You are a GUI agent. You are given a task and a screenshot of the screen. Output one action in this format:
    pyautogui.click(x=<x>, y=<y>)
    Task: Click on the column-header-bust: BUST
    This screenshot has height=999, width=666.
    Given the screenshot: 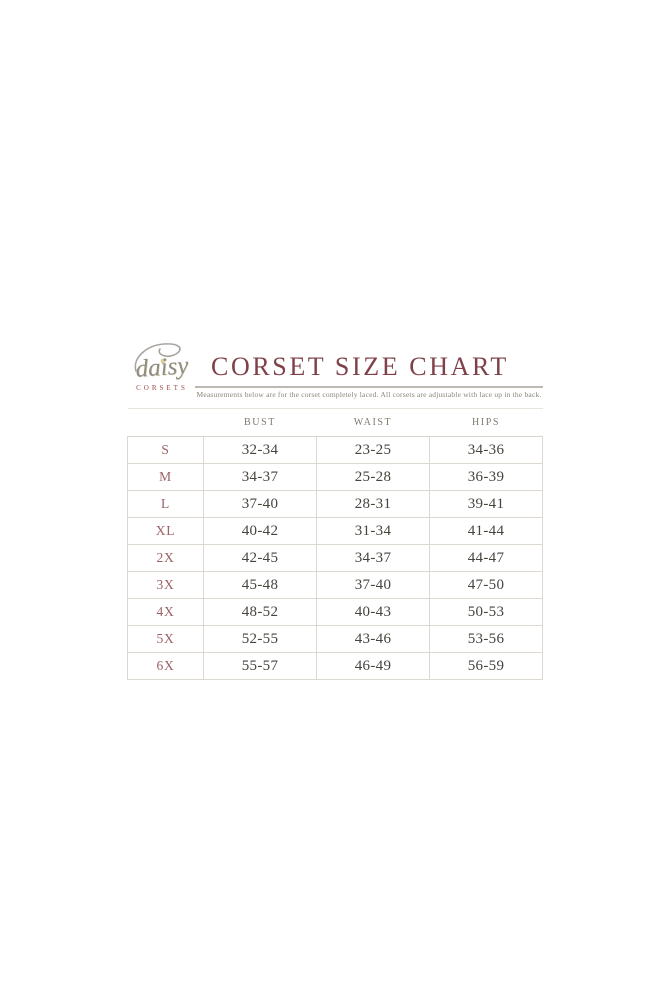 What is the action you would take?
    pyautogui.click(x=260, y=422)
    